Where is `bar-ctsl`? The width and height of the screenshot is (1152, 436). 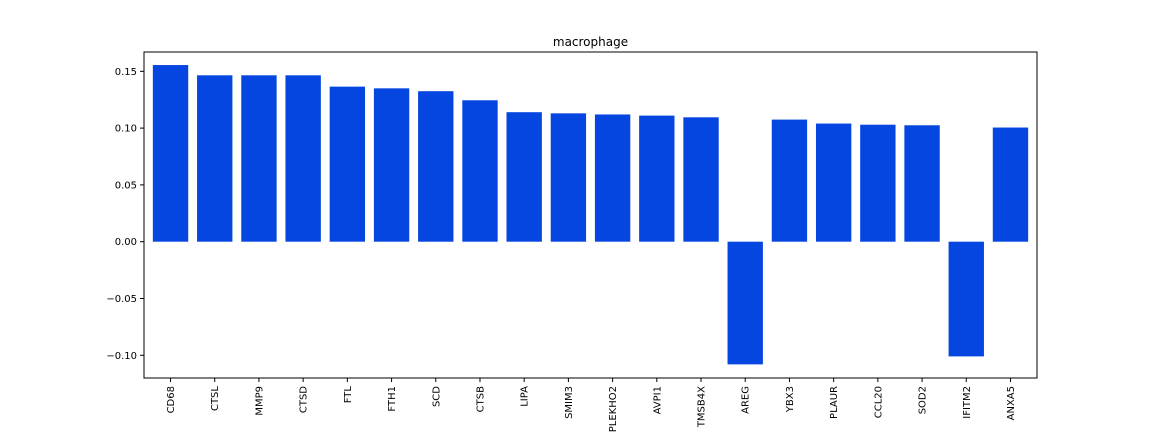
bar-ctsl is located at coordinates (215, 158).